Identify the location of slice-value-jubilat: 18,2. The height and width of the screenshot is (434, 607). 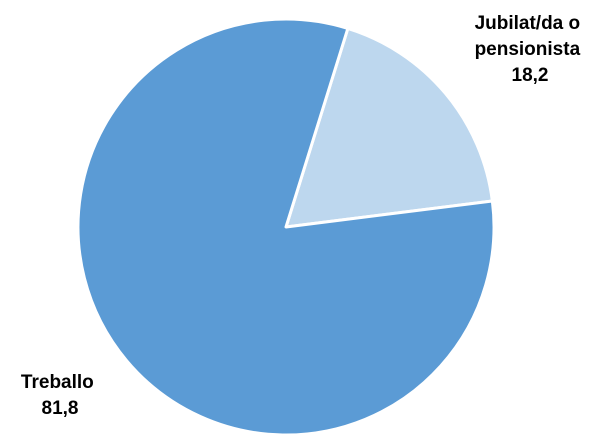
(530, 75).